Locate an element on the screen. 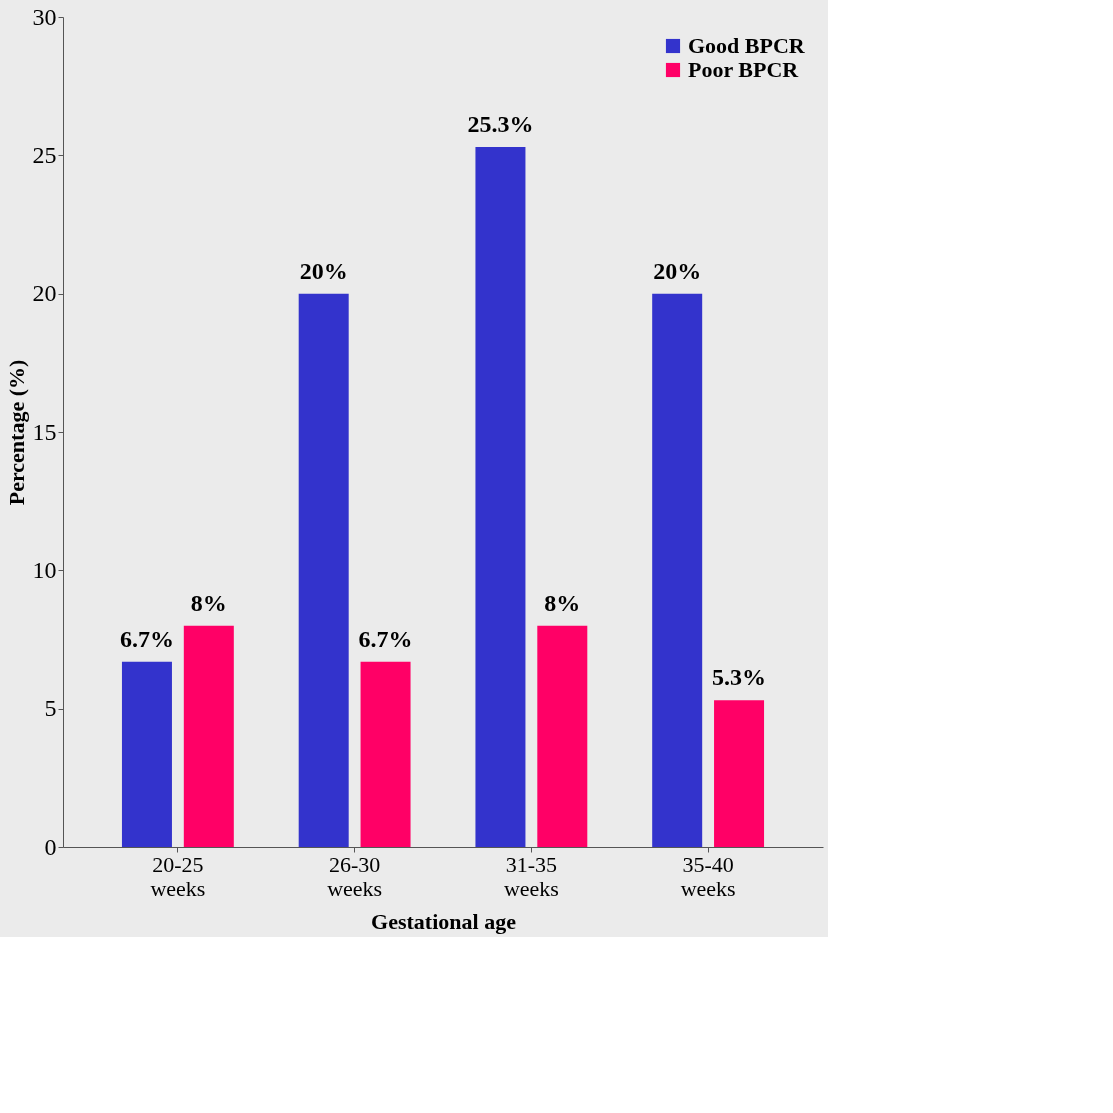  y-tick-label: 30 is located at coordinates (44, 16).